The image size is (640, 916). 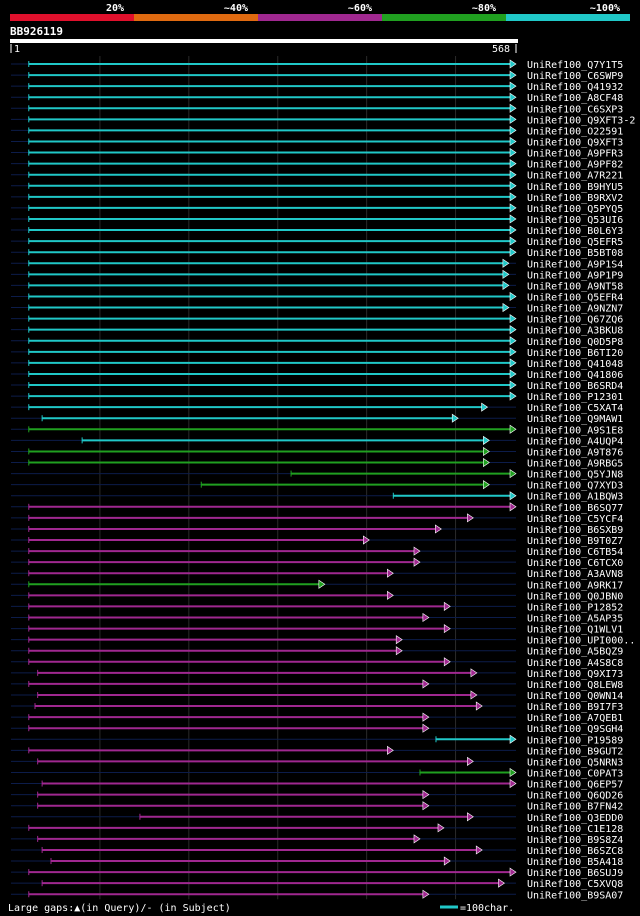 What do you see at coordinates (317, 541) in the screenshot?
I see `hit-row: UniRef100_B9T0Z7` at bounding box center [317, 541].